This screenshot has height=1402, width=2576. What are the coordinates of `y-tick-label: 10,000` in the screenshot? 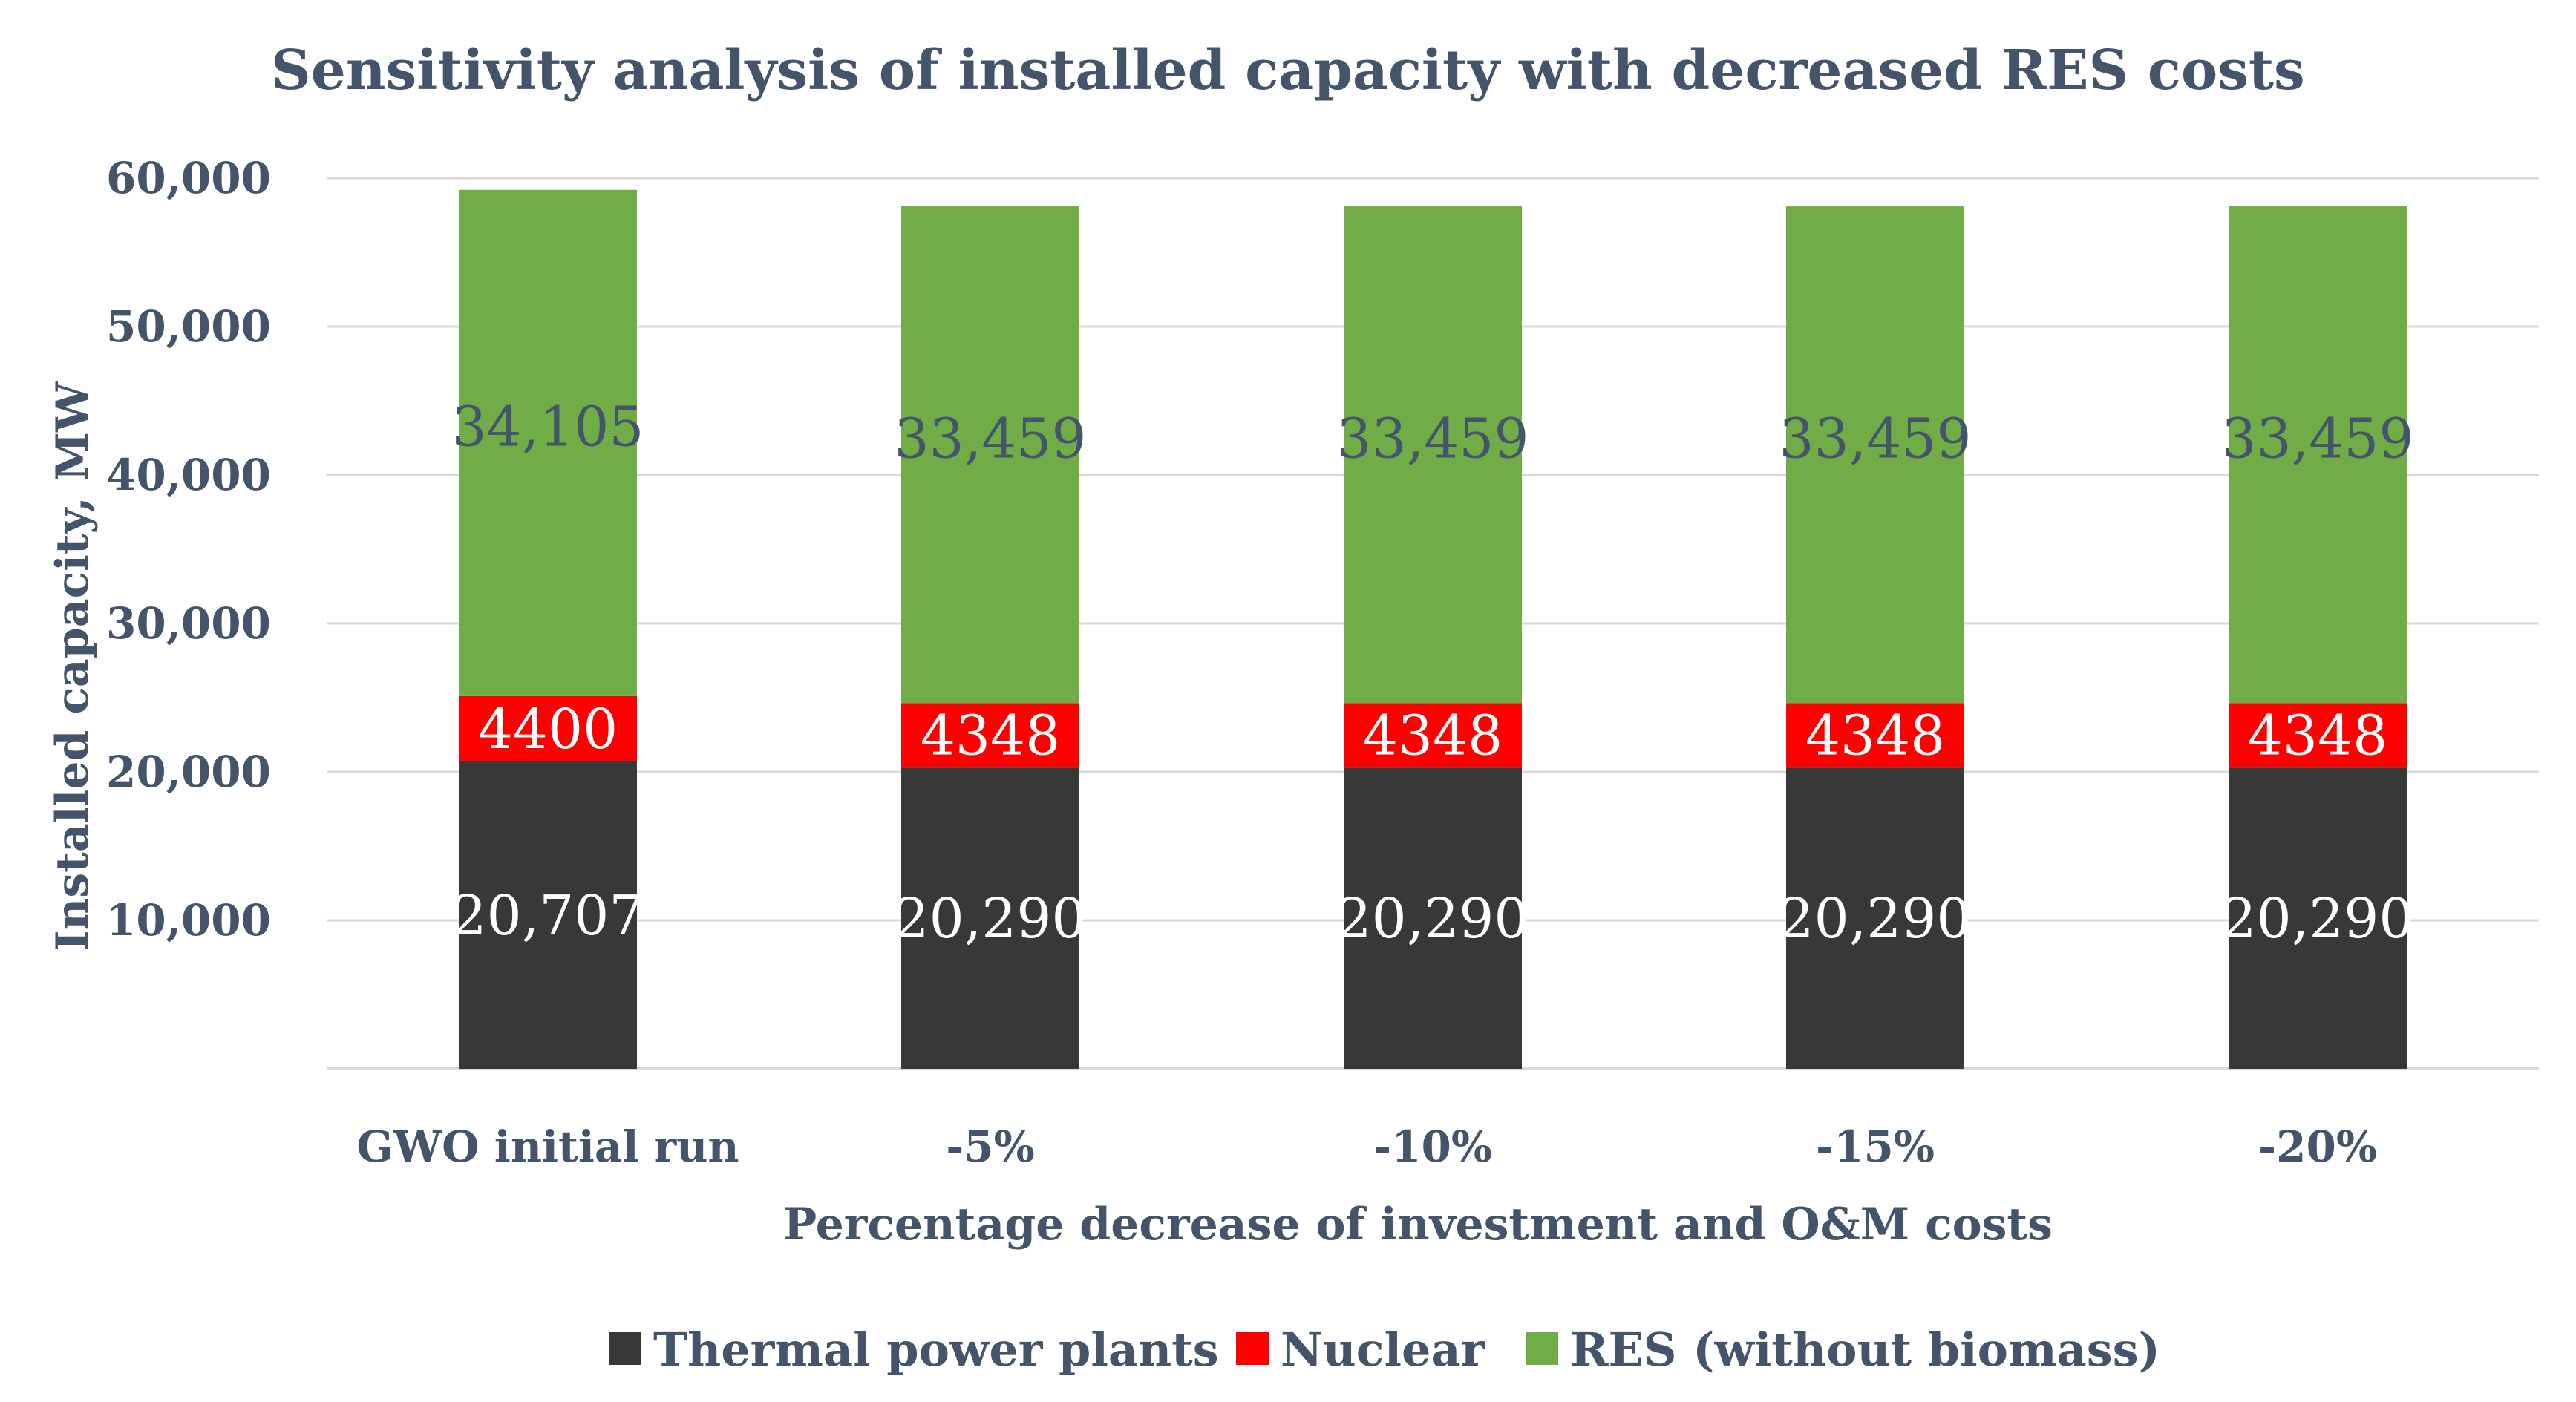 It's located at (189, 920).